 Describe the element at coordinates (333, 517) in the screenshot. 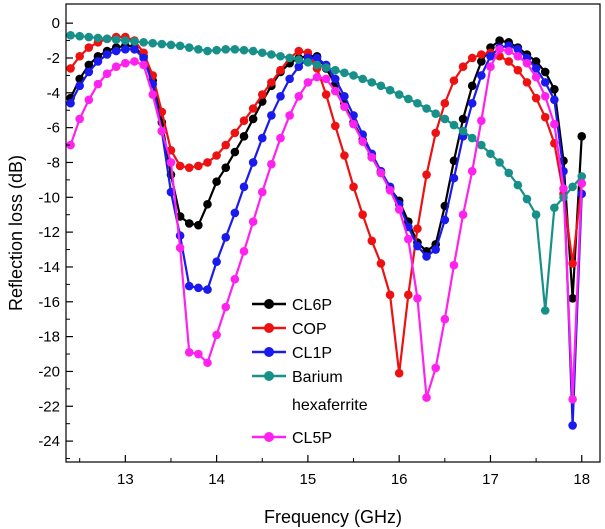

I see `x-axis-label: Frequency (GHz)` at that location.